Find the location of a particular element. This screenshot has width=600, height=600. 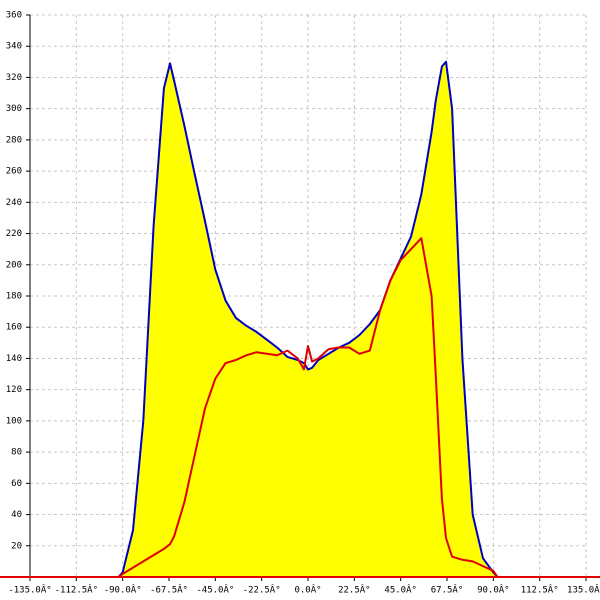

x-tick-label: 67.5Â° is located at coordinates (447, 590).